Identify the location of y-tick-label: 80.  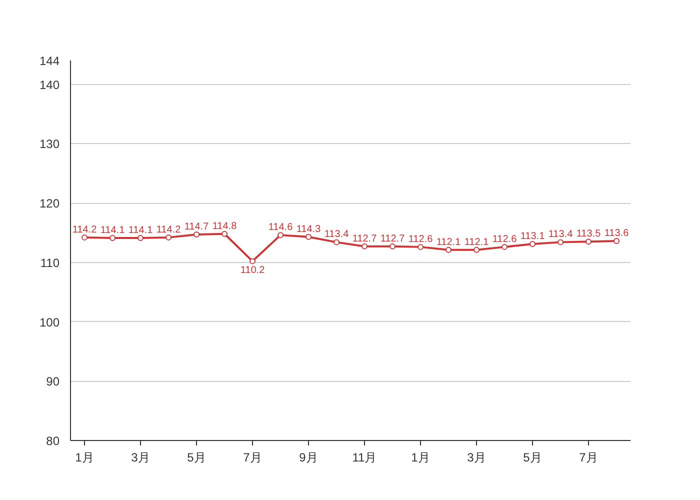
(53, 441).